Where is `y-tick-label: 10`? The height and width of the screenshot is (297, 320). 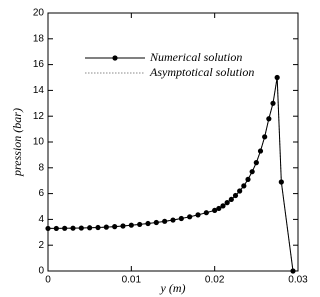 y-tick-label: 10 is located at coordinates (39, 142).